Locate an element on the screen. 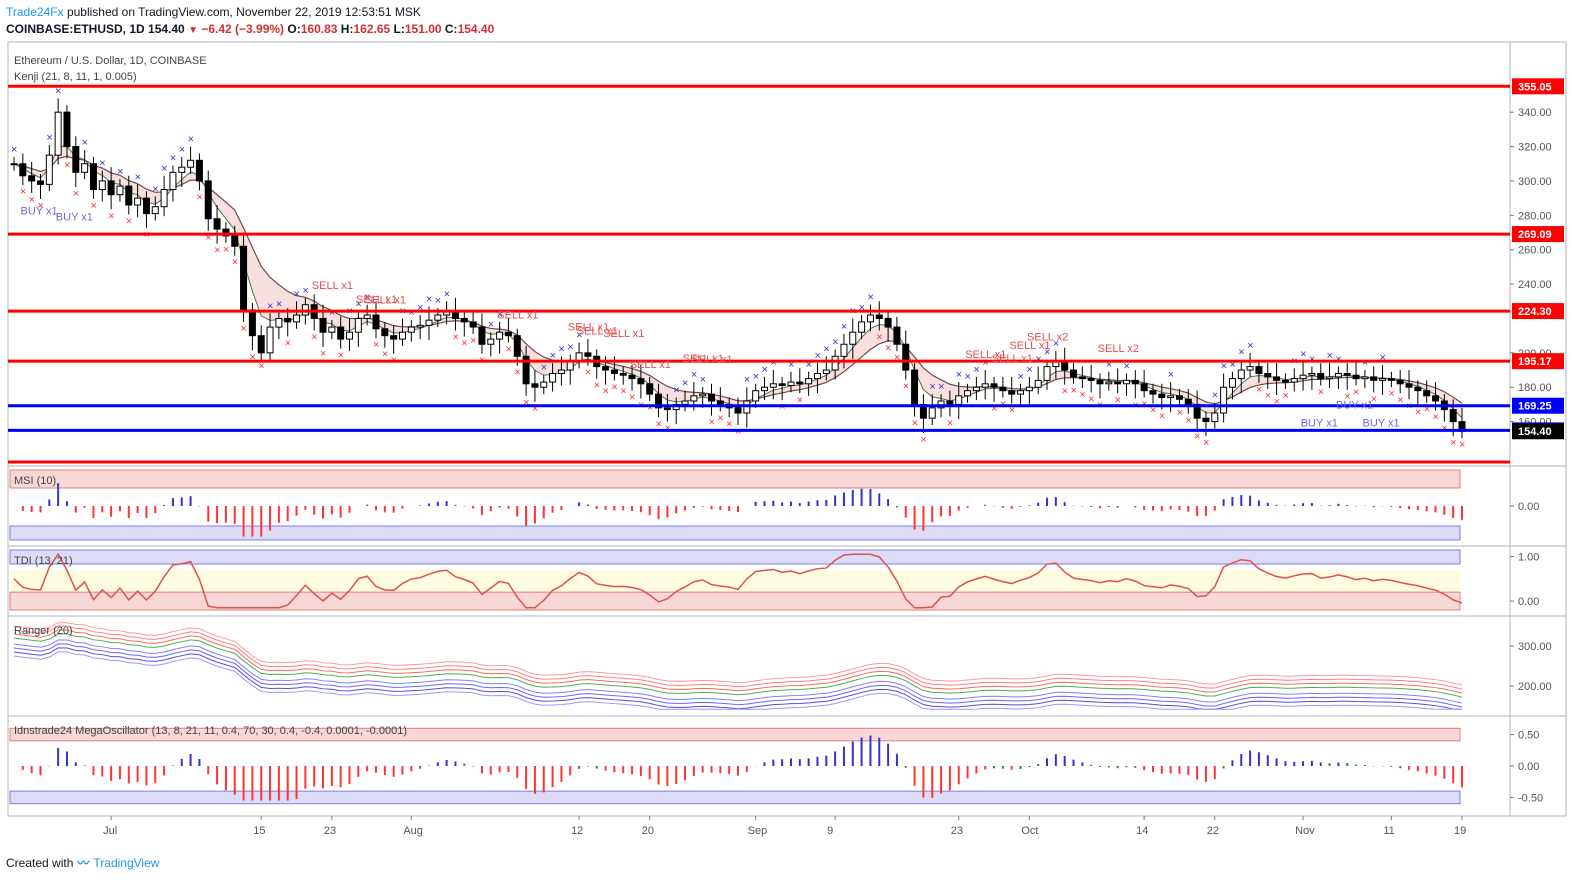 This screenshot has height=881, width=1572. time-tick-label: Sep is located at coordinates (758, 831).